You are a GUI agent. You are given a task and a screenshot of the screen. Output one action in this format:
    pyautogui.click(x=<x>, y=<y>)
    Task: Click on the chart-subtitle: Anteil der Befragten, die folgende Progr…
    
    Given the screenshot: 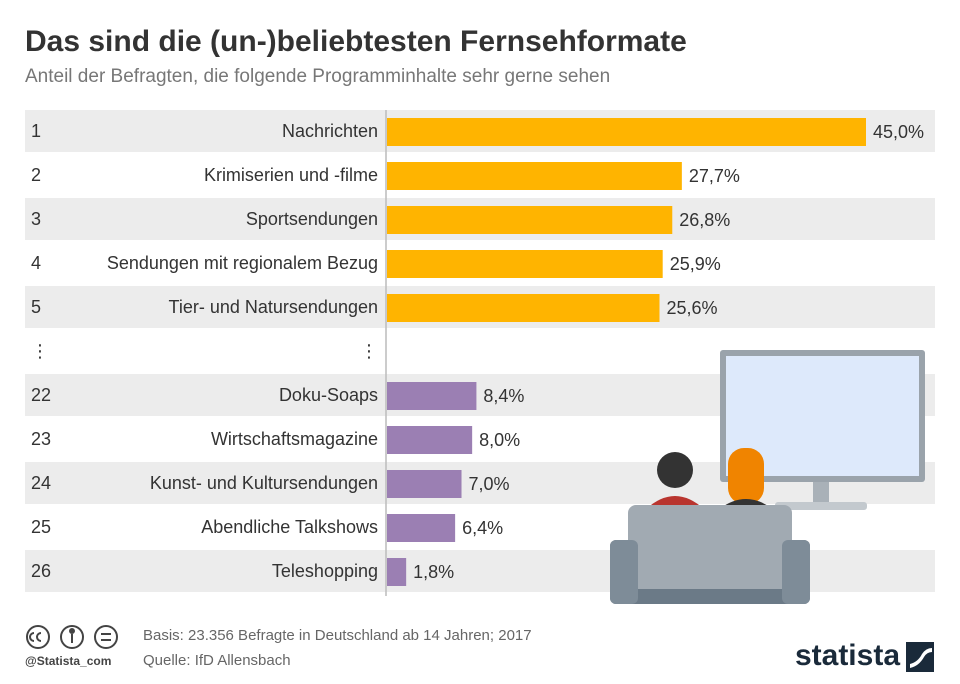 What is the action you would take?
    pyautogui.click(x=317, y=76)
    